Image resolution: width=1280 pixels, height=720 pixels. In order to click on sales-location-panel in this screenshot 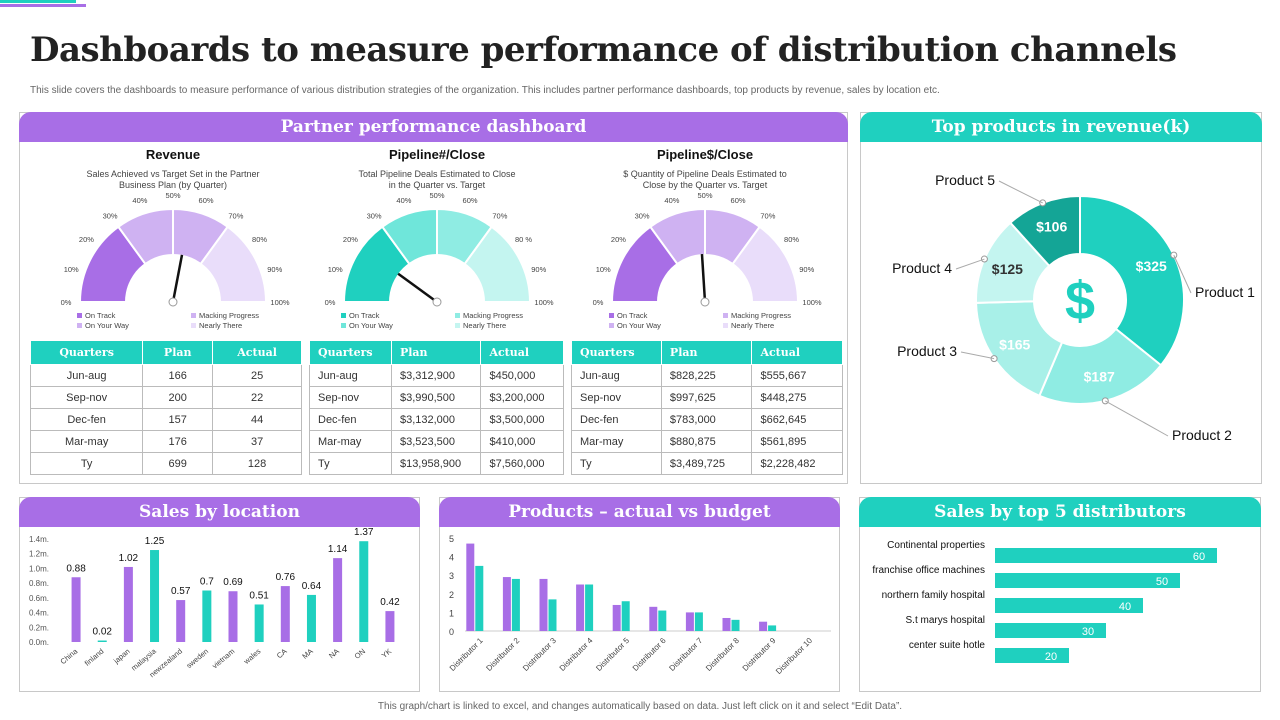, I will do `click(219, 594)`.